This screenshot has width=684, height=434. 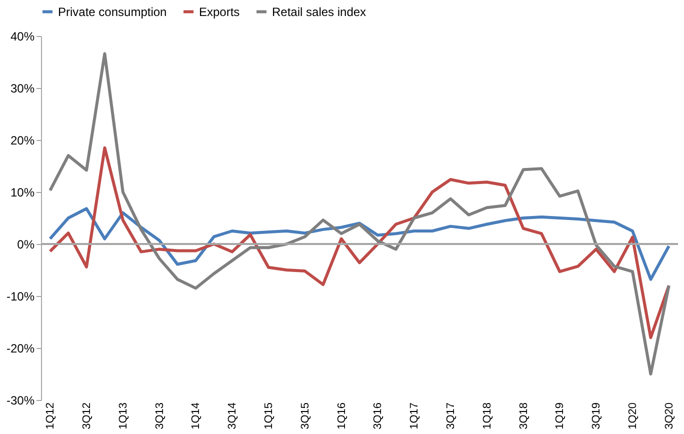 What do you see at coordinates (596, 416) in the screenshot?
I see `x-tick-label: 3Q19` at bounding box center [596, 416].